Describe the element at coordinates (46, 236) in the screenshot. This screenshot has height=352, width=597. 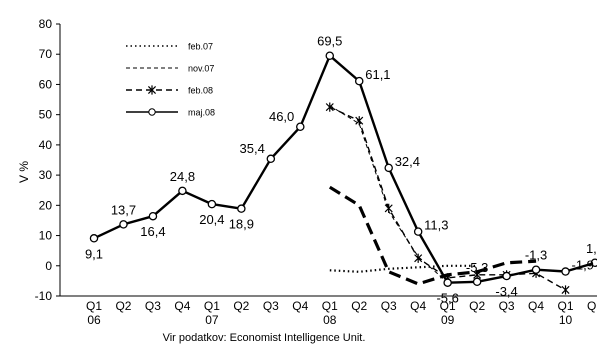
I see `y-tick-label: 10` at that location.